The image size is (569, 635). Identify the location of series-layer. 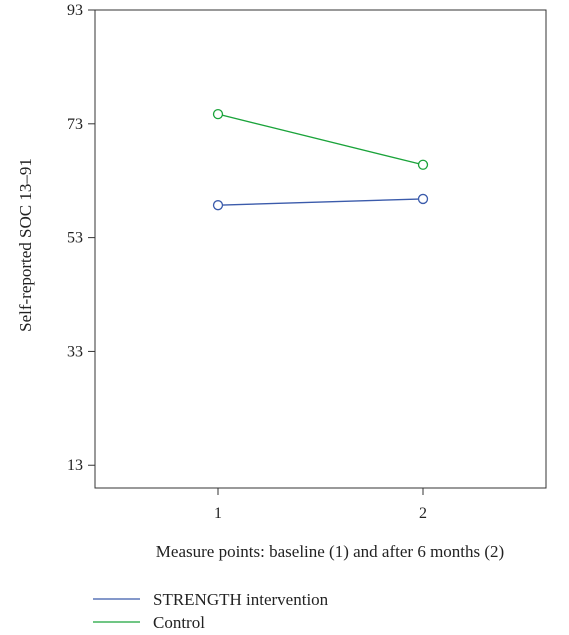
(320, 159).